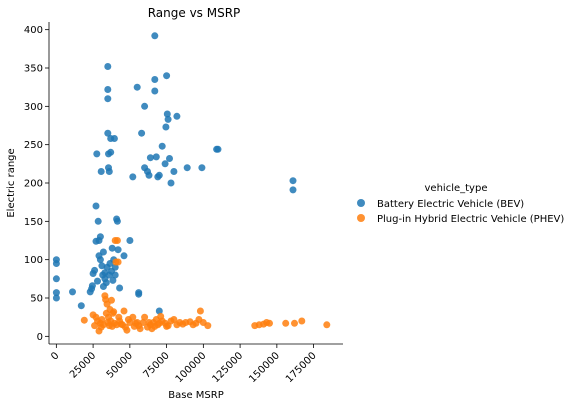  Describe the element at coordinates (361, 203) in the screenshot. I see `legend-marker-bev` at that location.